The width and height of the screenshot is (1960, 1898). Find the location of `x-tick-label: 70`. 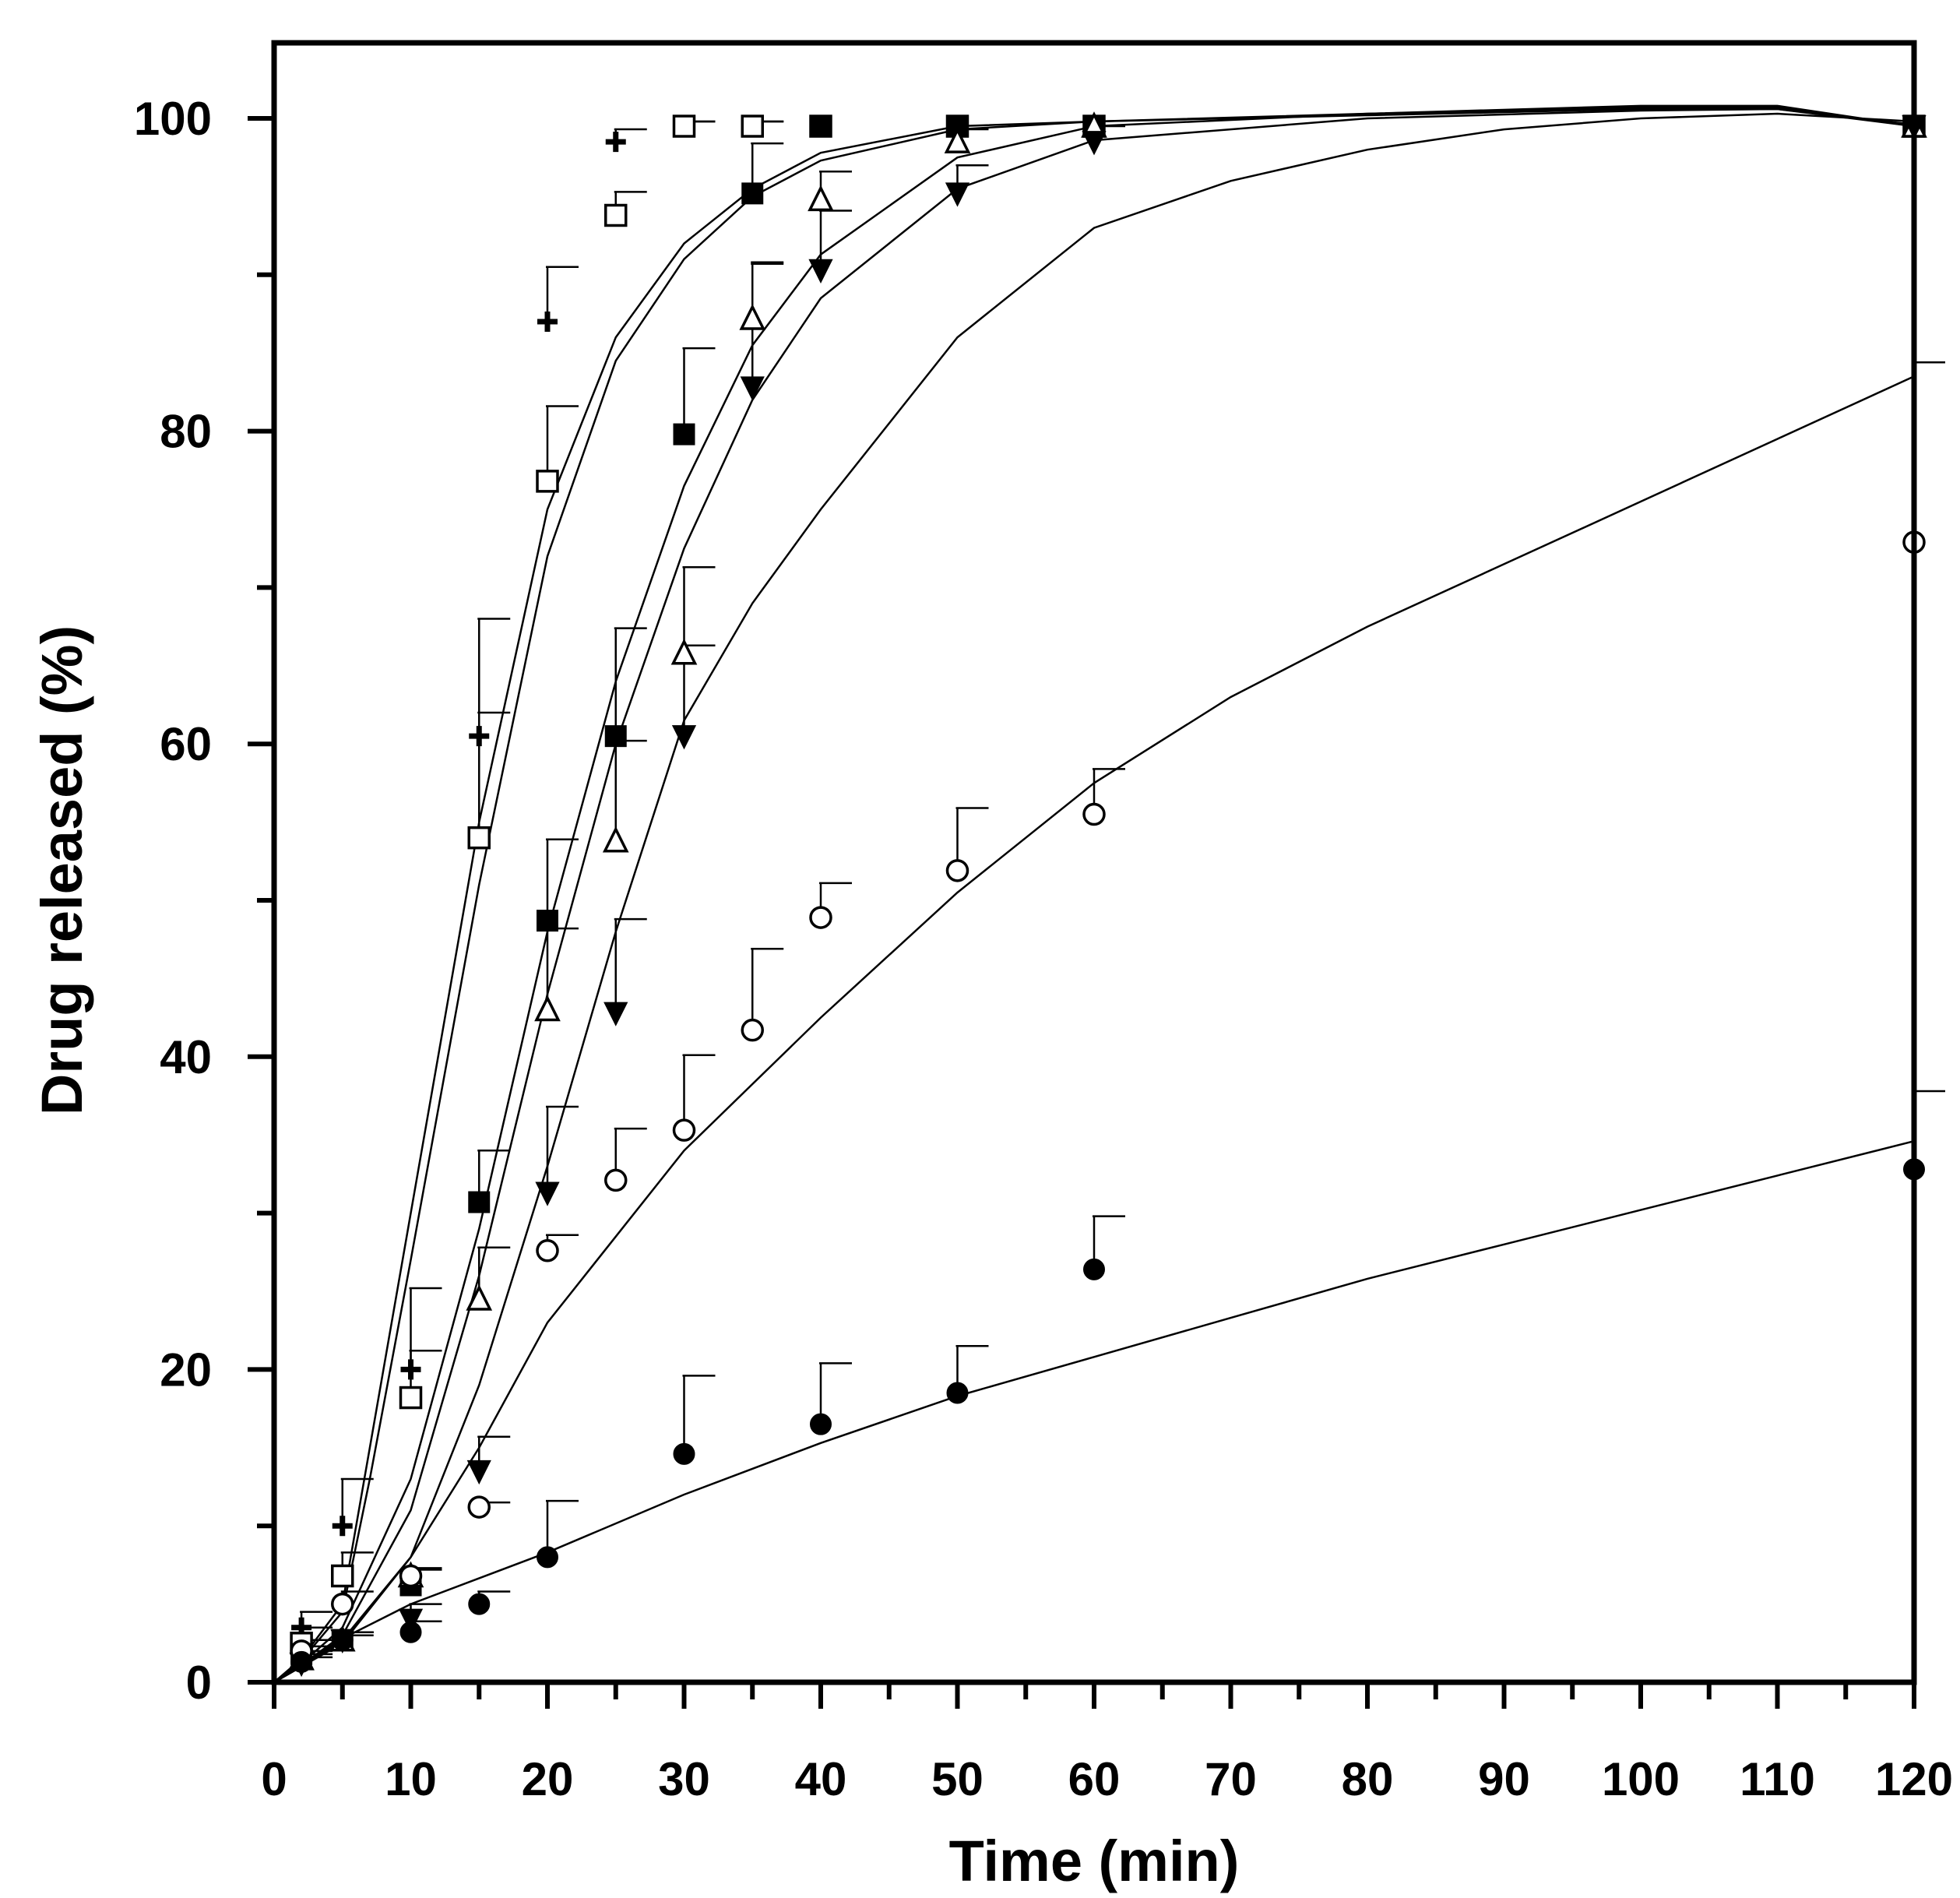

x-tick-label: 70 is located at coordinates (1231, 1779).